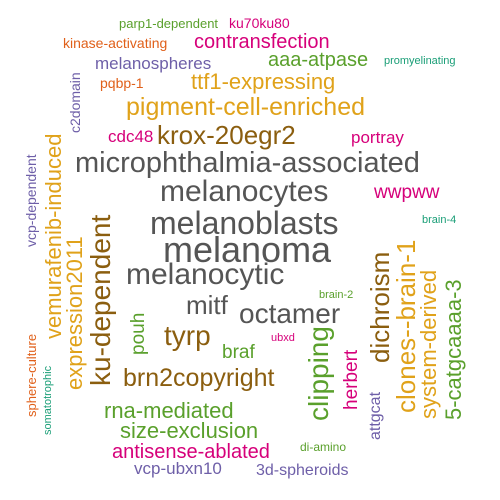 This screenshot has width=500, height=500. What do you see at coordinates (244, 223) in the screenshot?
I see `word-melanoblasts: melanoblasts` at bounding box center [244, 223].